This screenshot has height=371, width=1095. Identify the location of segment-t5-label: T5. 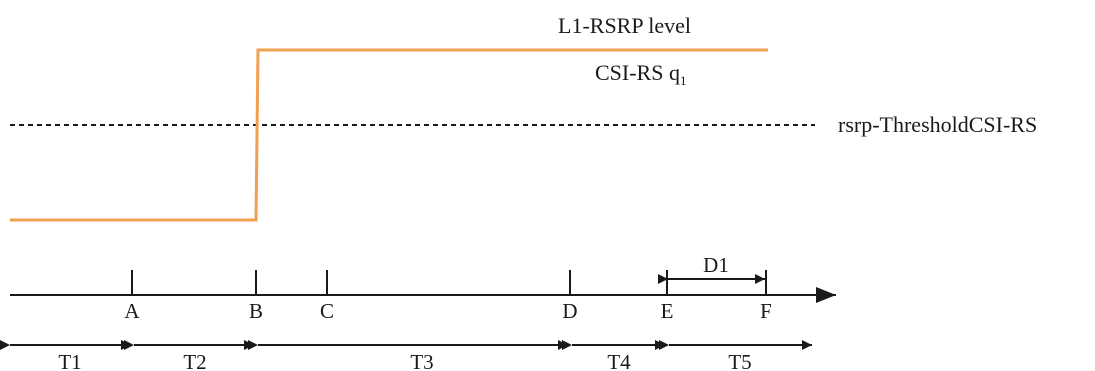
(739, 360).